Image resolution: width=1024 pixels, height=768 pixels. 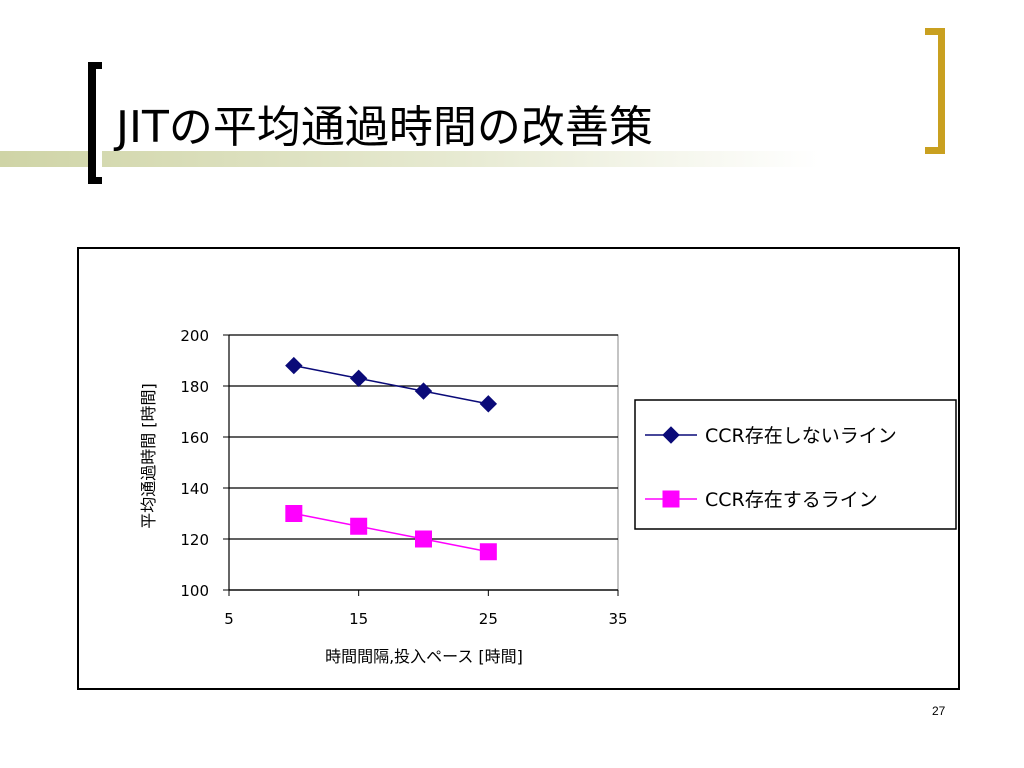 I want to click on plot-area, so click(x=423, y=462).